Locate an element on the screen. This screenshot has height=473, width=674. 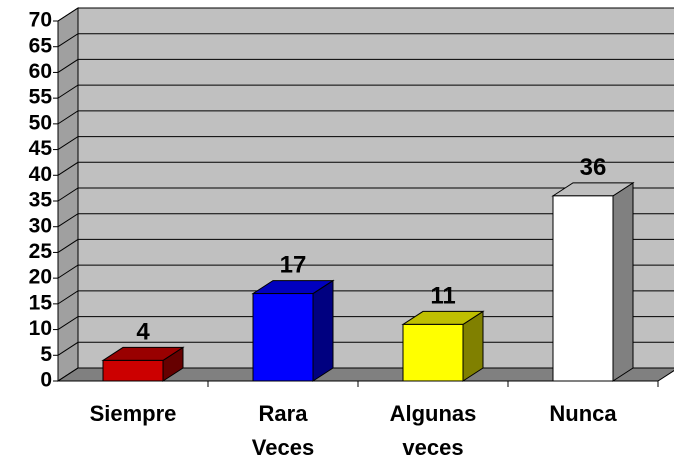
x-tick-label: Rara Veces is located at coordinates (283, 430).